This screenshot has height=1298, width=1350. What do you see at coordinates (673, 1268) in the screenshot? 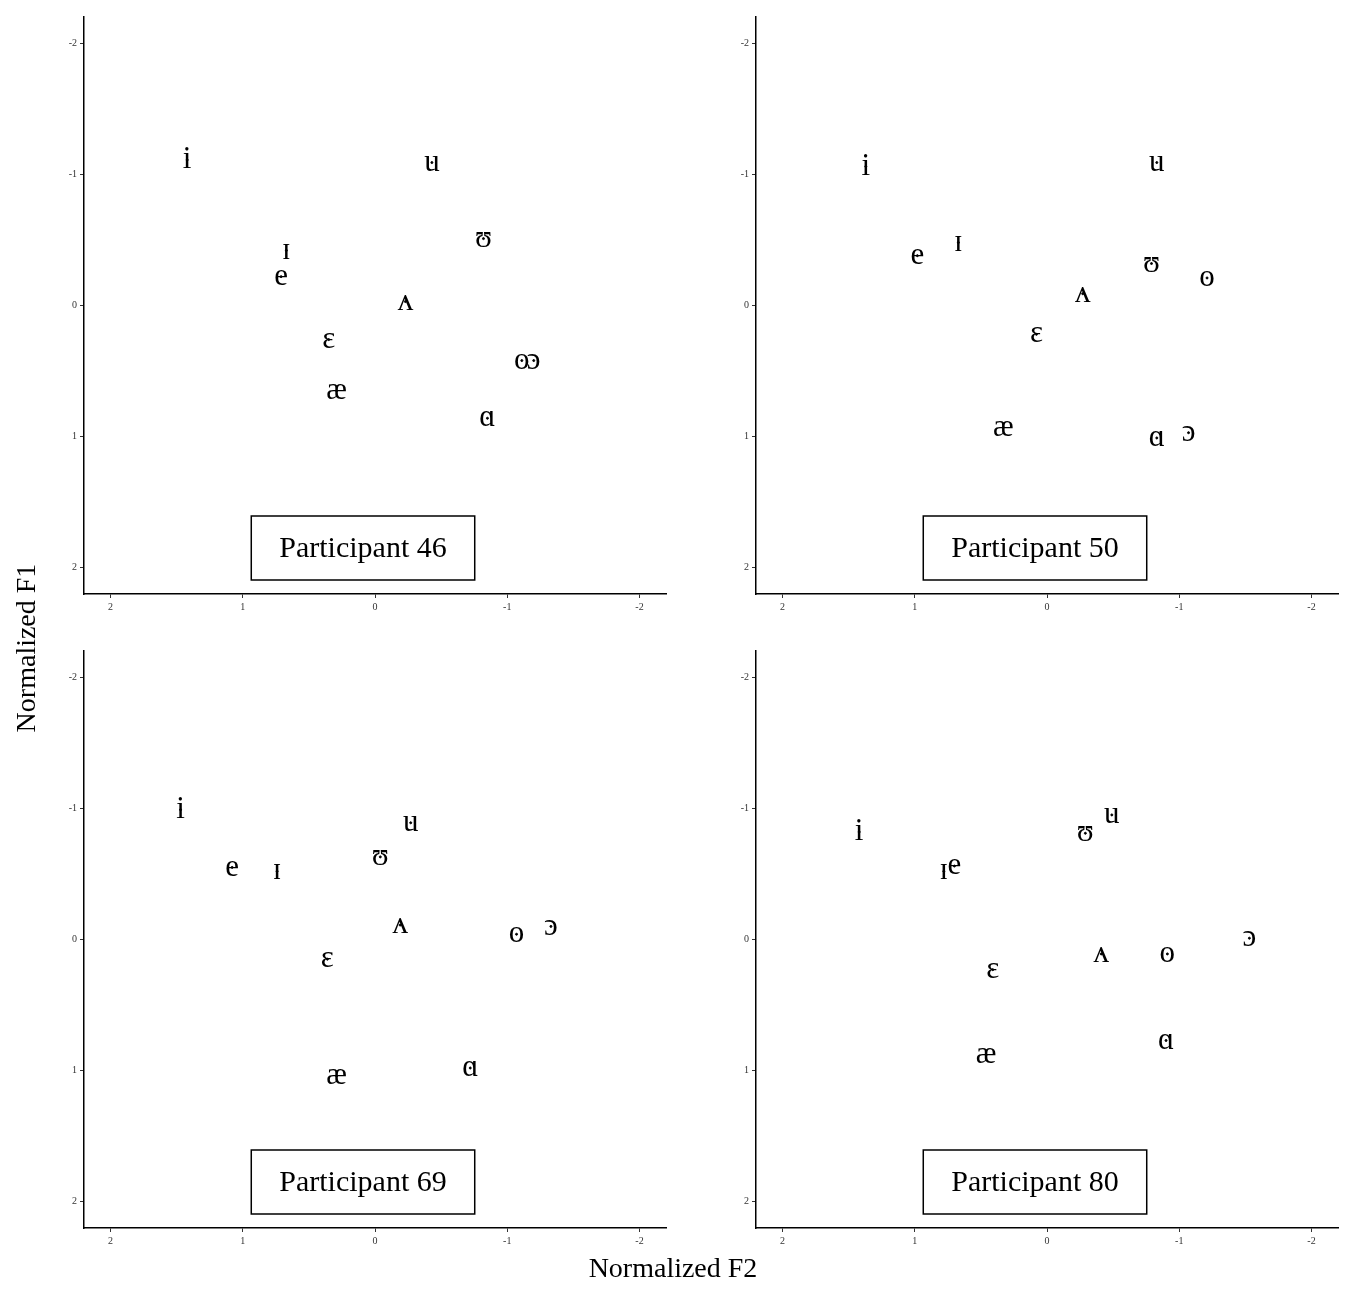
I see `x-axis-title: Normalized F2` at bounding box center [673, 1268].